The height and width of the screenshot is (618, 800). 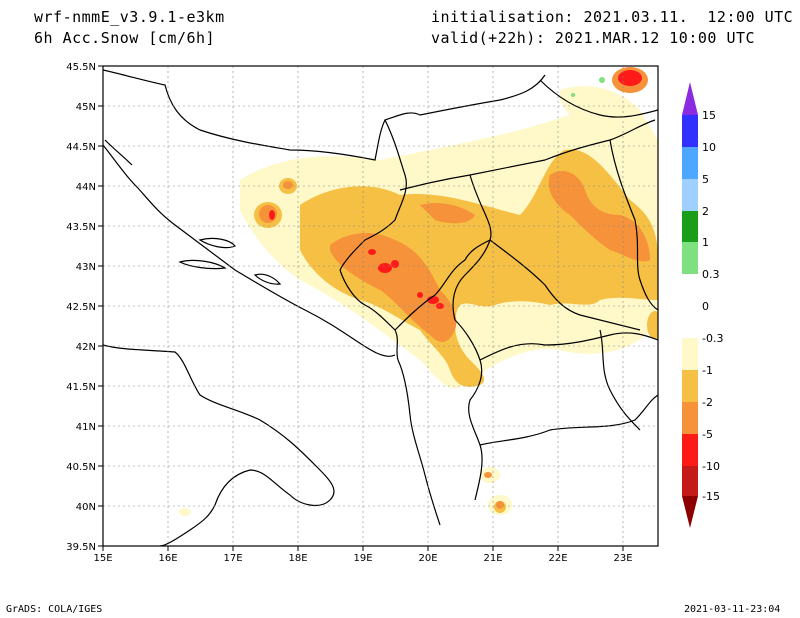 What do you see at coordinates (86, 107) in the screenshot?
I see `lat-label: 45N` at bounding box center [86, 107].